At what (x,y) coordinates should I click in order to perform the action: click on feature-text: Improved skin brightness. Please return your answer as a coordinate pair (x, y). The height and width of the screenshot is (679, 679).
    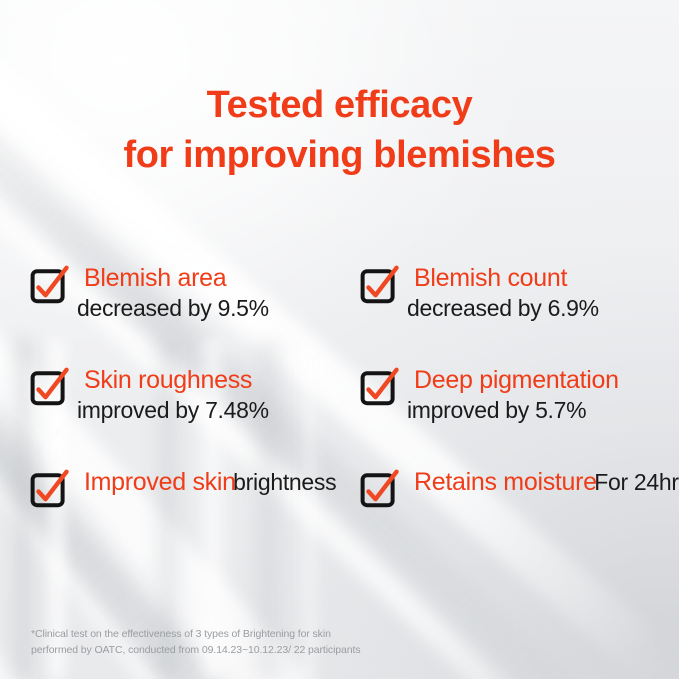
    Looking at the image, I should click on (210, 481).